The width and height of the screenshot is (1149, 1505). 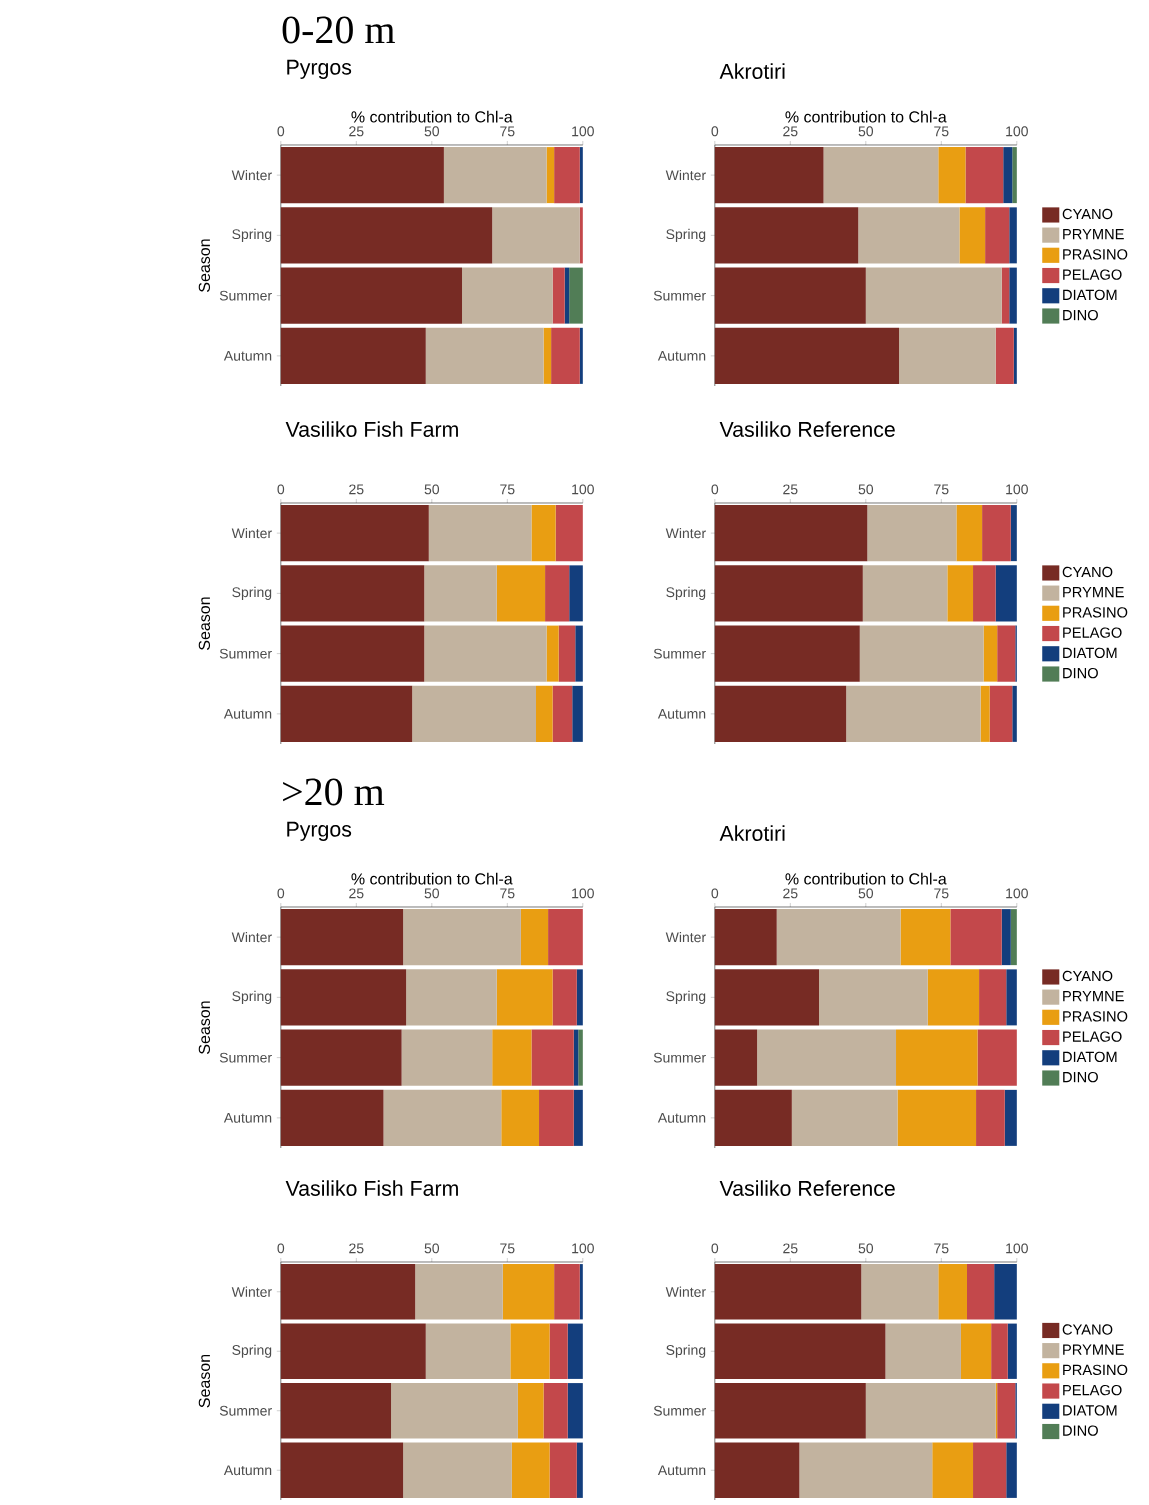 What do you see at coordinates (319, 69) in the screenshot?
I see `chart-title: Pyrgos` at bounding box center [319, 69].